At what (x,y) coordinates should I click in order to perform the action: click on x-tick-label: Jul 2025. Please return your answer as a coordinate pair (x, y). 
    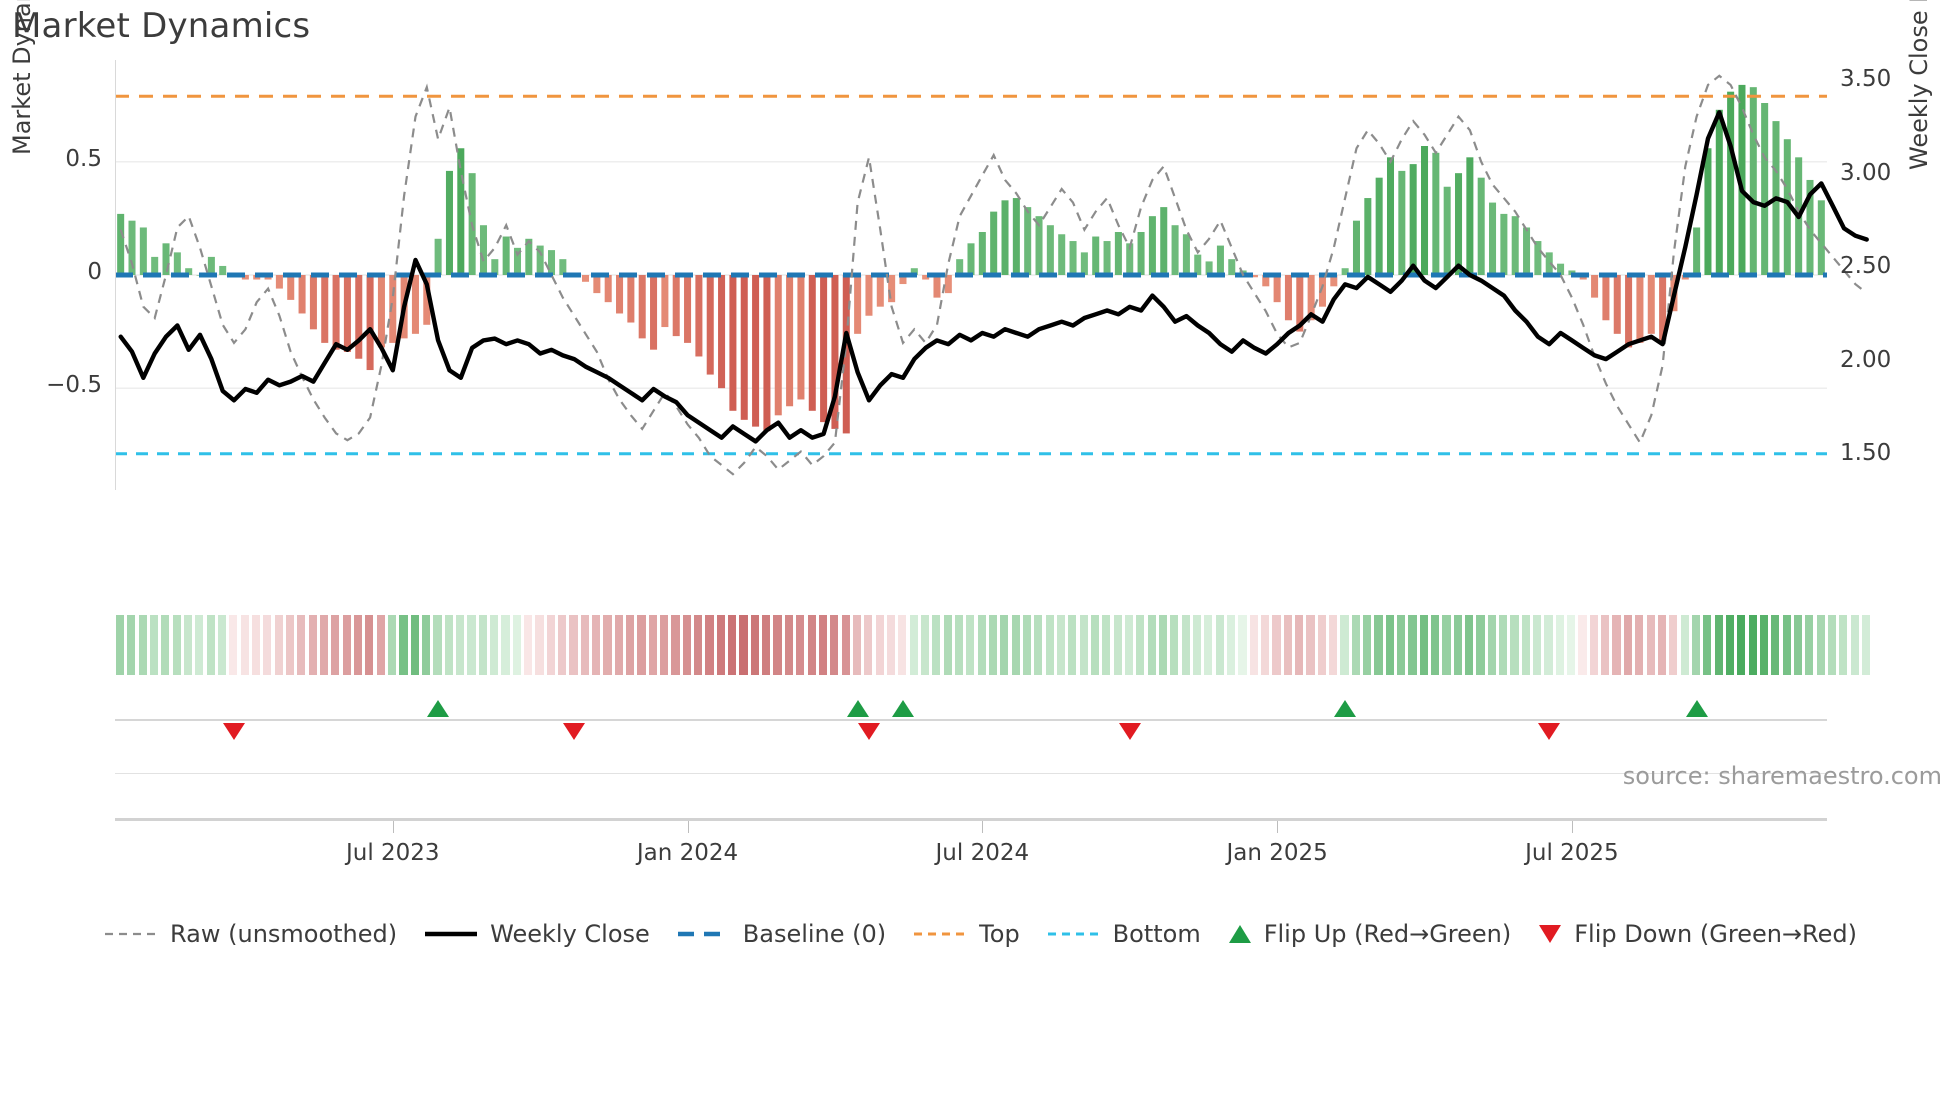
    Looking at the image, I should click on (1572, 853).